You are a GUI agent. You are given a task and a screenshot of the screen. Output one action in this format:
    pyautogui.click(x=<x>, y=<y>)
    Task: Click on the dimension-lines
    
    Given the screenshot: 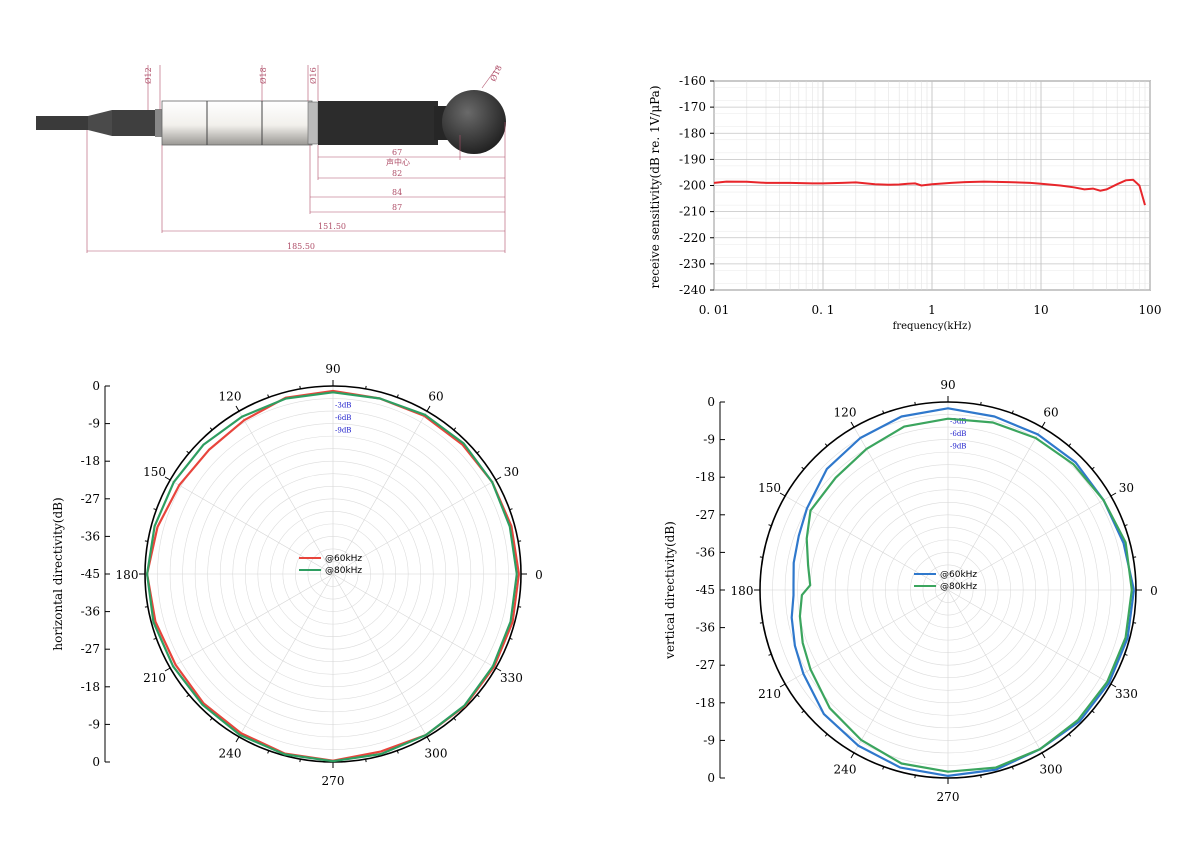 What is the action you would take?
    pyautogui.click(x=296, y=159)
    